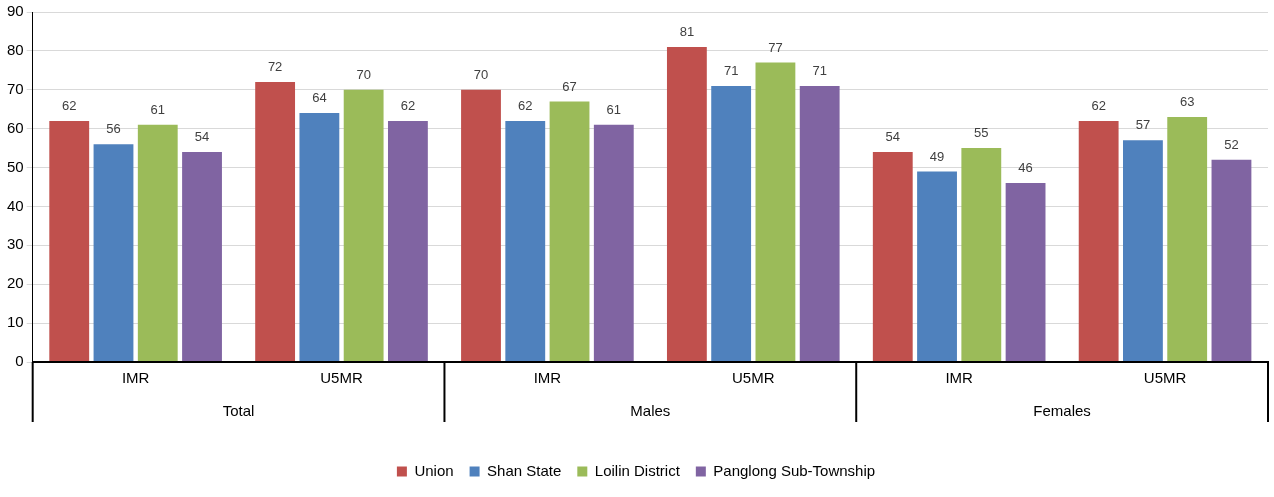 The height and width of the screenshot is (497, 1274). Describe the element at coordinates (775, 47) in the screenshot. I see `data-label: 77` at that location.